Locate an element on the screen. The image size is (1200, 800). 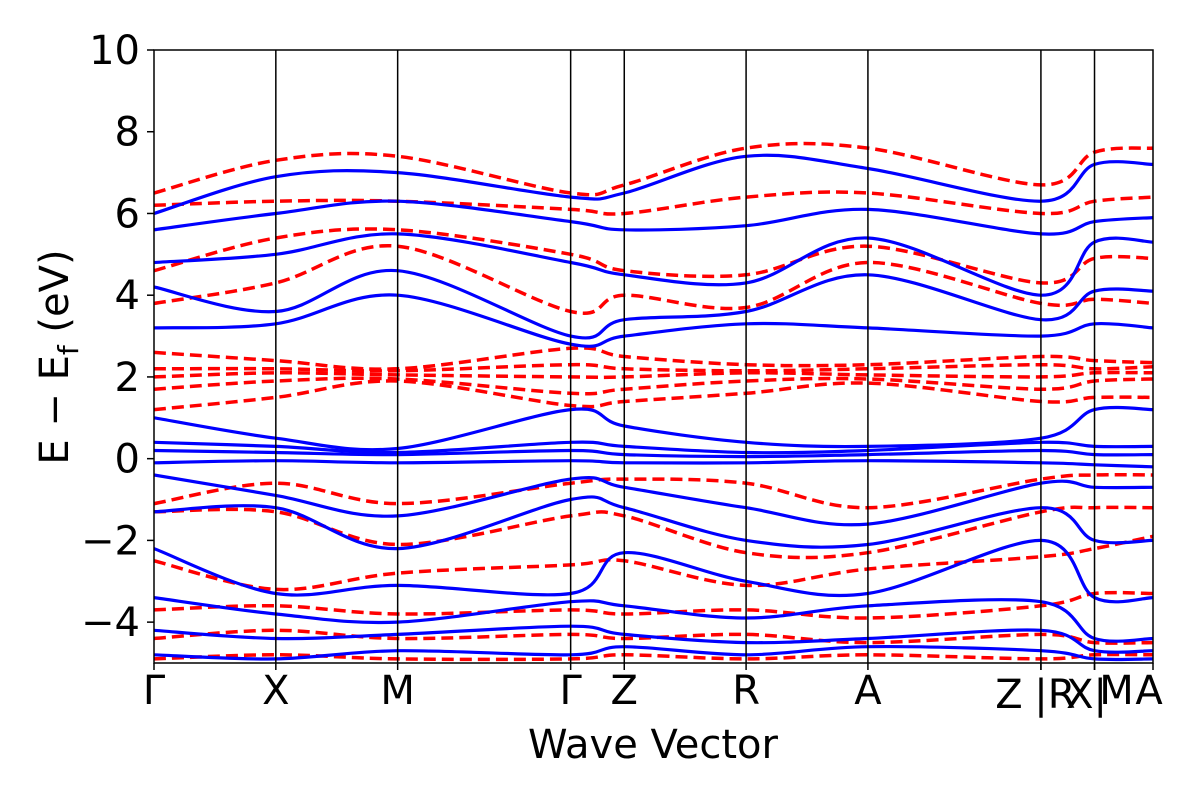
y-tick-label-0: −4 is located at coordinates (110, 623).